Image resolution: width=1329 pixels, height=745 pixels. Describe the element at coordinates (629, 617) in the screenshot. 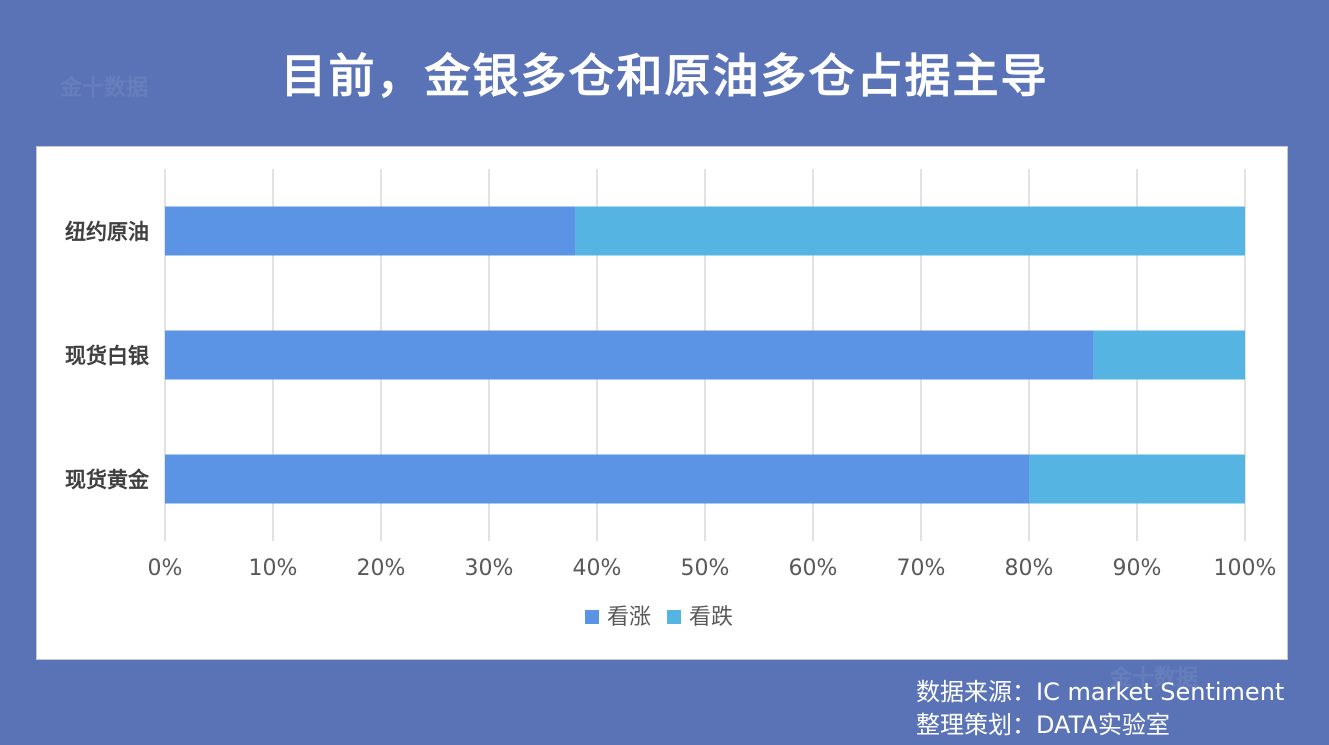

I see `legend-label: 看涨` at that location.